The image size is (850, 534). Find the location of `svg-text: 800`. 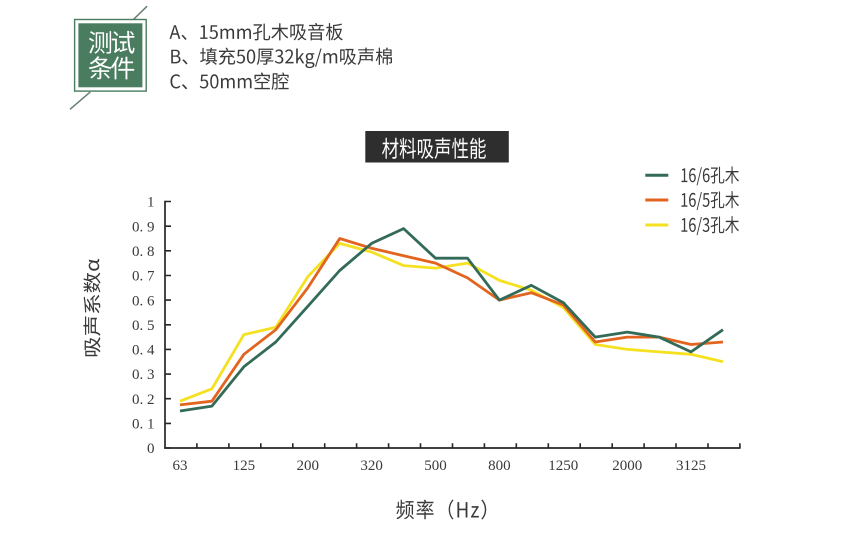

svg-text: 800 is located at coordinates (499, 466).